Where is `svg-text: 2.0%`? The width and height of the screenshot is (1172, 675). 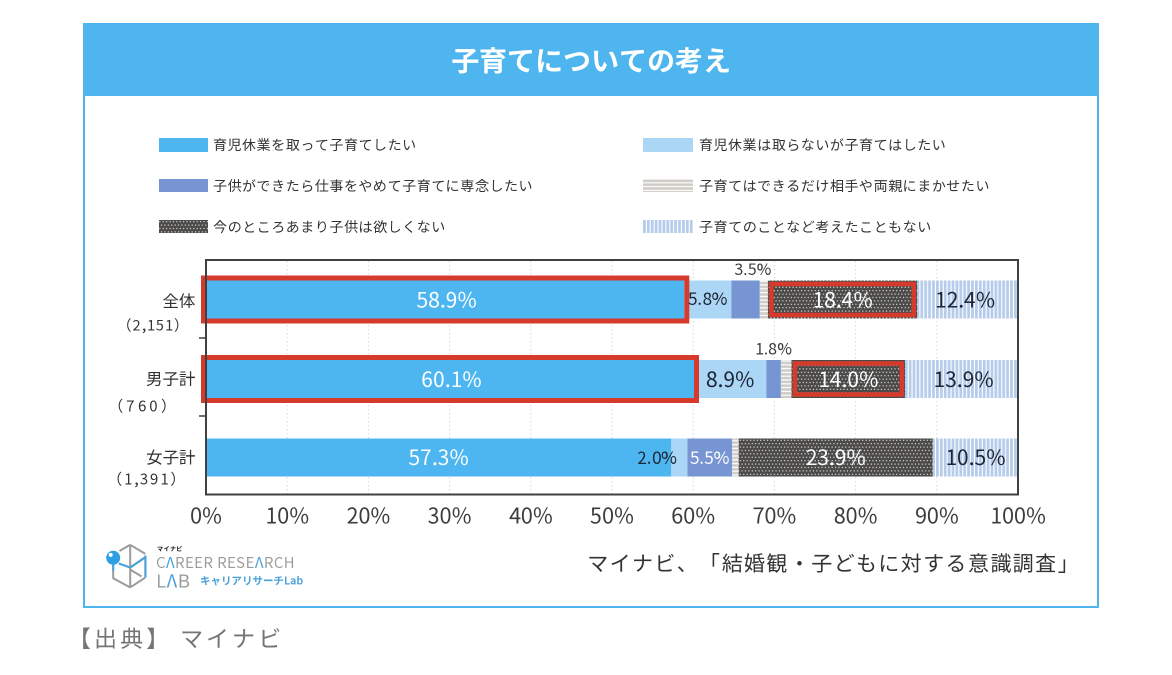
svg-text: 2.0% is located at coordinates (658, 456).